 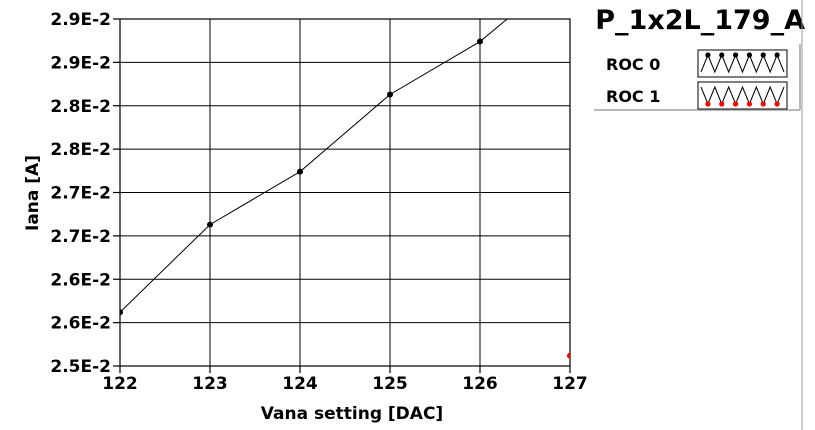 I want to click on x-tick-label: 125, so click(x=390, y=384).